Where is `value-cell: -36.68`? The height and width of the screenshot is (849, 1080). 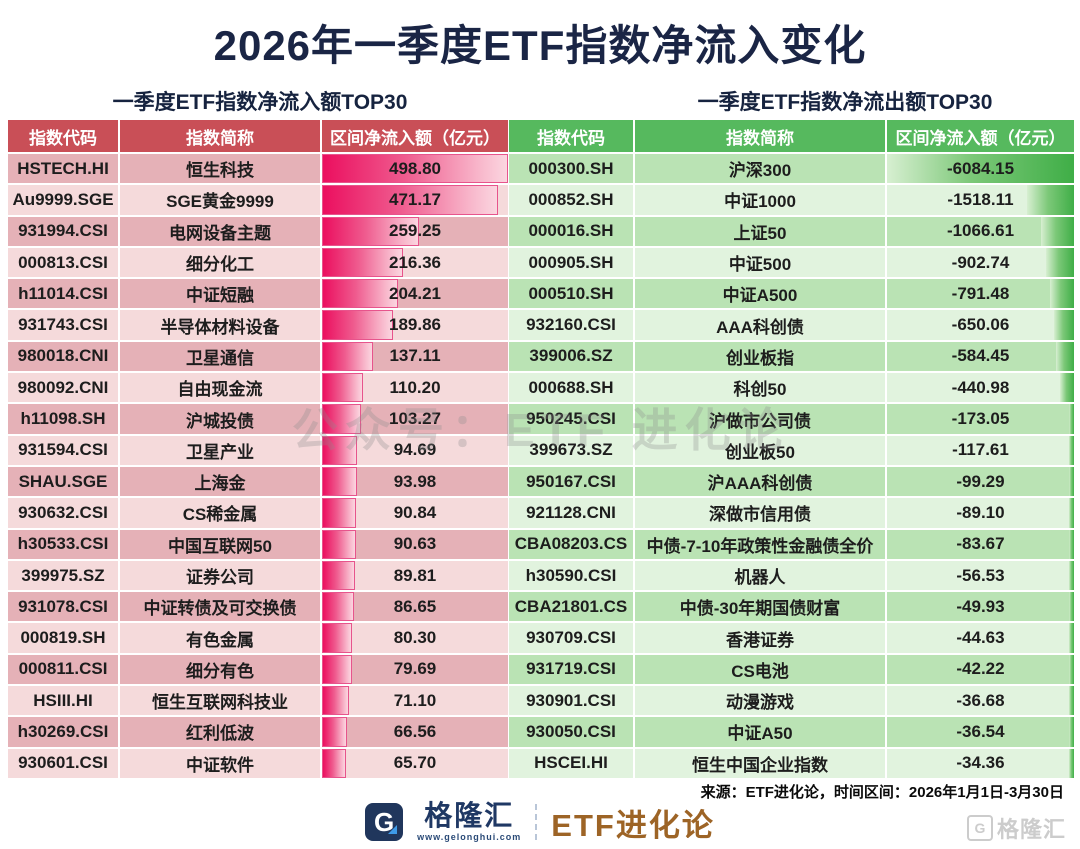 value-cell: -36.68 is located at coordinates (980, 701).